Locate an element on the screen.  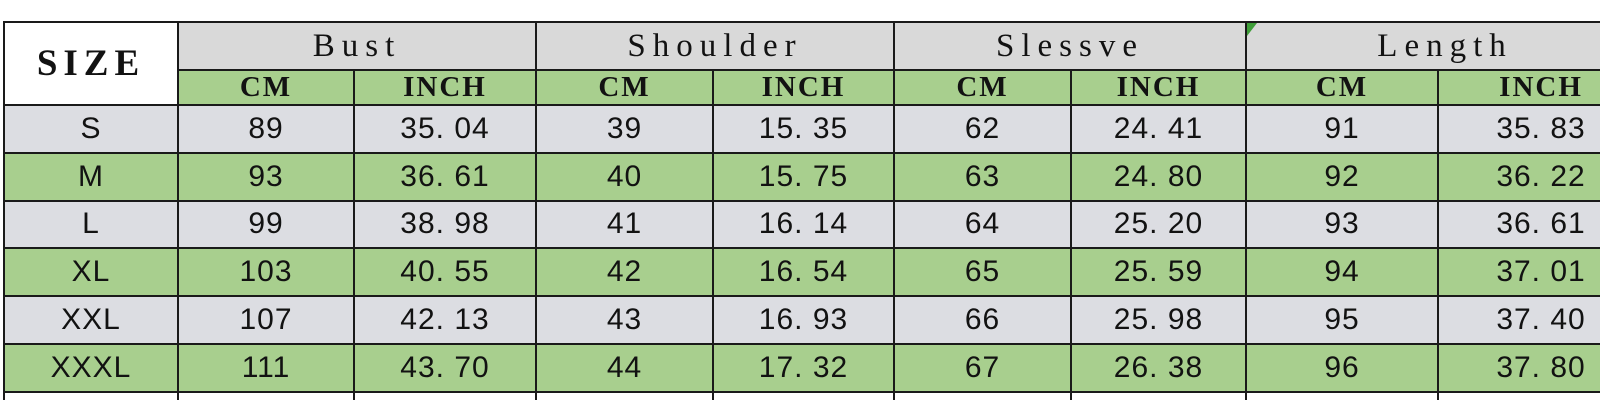
value-cell: 16. 14 is located at coordinates (803, 224).